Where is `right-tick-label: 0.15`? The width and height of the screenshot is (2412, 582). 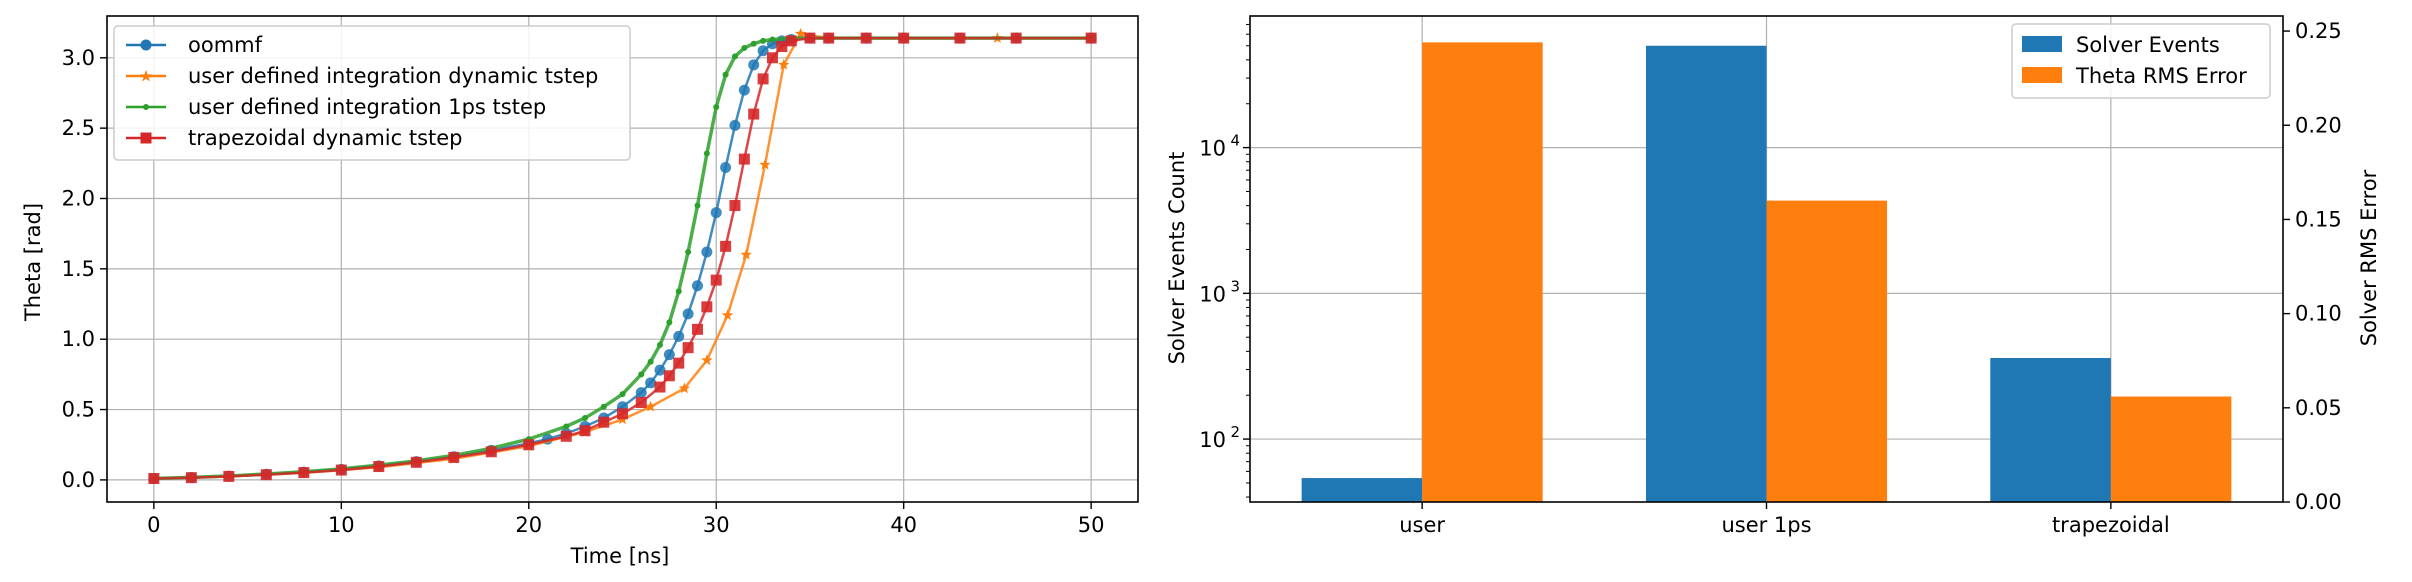
right-tick-label: 0.15 is located at coordinates (2318, 219).